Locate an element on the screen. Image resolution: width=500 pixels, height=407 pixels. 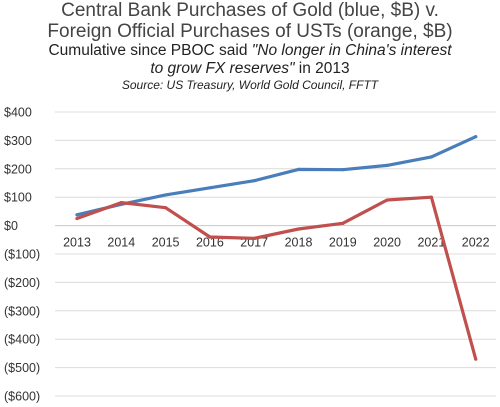
y-tick-label: $300 is located at coordinates (18, 141).